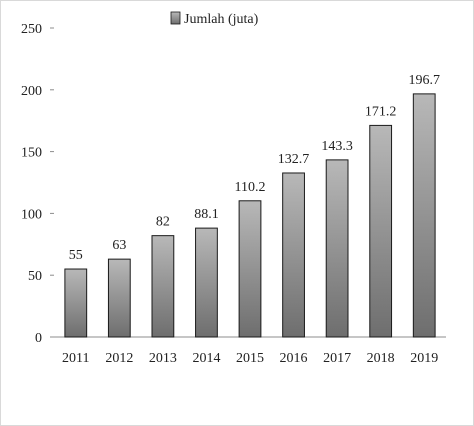 This screenshot has width=474, height=426. Describe the element at coordinates (76, 255) in the screenshot. I see `data-label-2011: 55` at that location.